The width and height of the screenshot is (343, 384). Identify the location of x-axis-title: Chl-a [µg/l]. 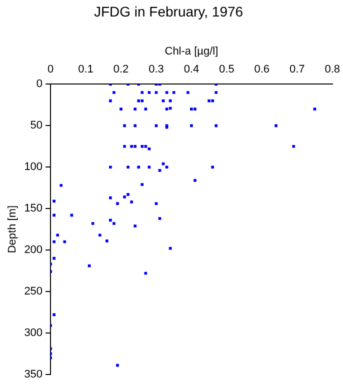
(191, 51).